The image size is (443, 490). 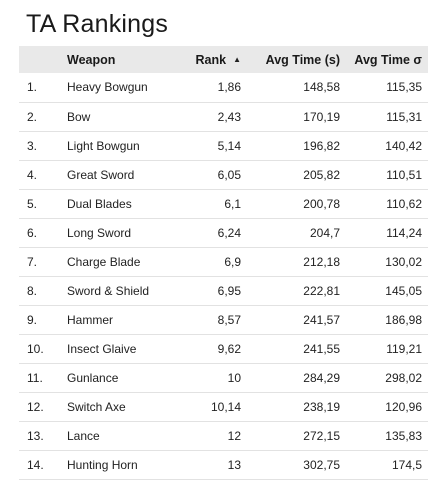 I want to click on table-row: 8. Sword & Shield 6,95 222,81 145,05, so click(x=223, y=290).